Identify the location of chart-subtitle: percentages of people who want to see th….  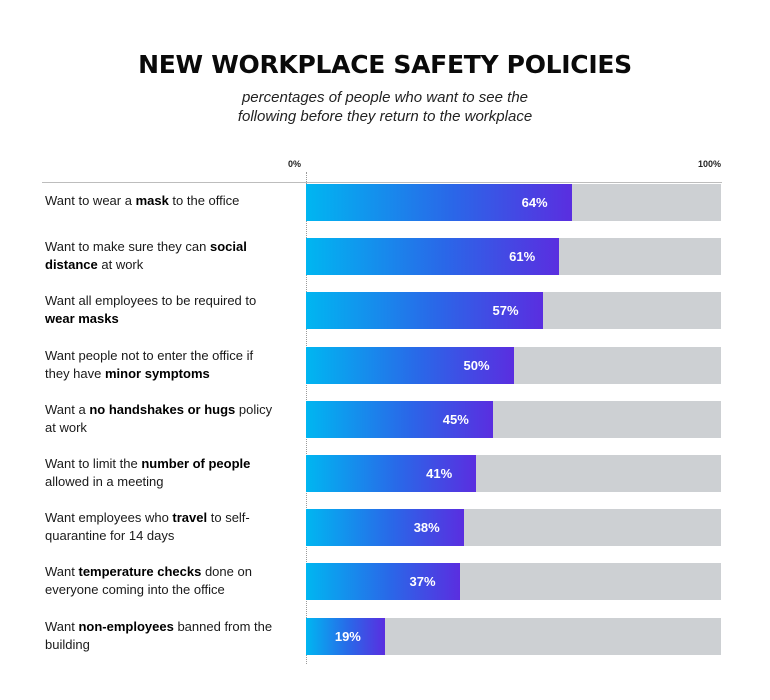
(385, 107).